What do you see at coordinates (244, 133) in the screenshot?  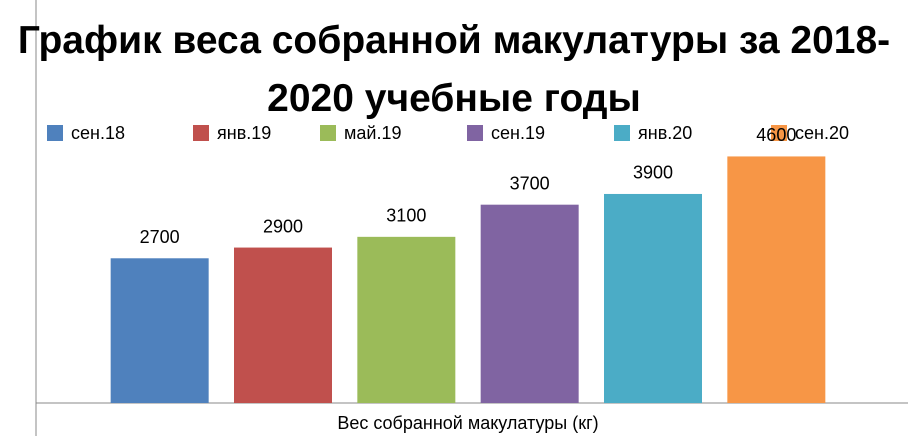 I see `legend-label: янв.19` at bounding box center [244, 133].